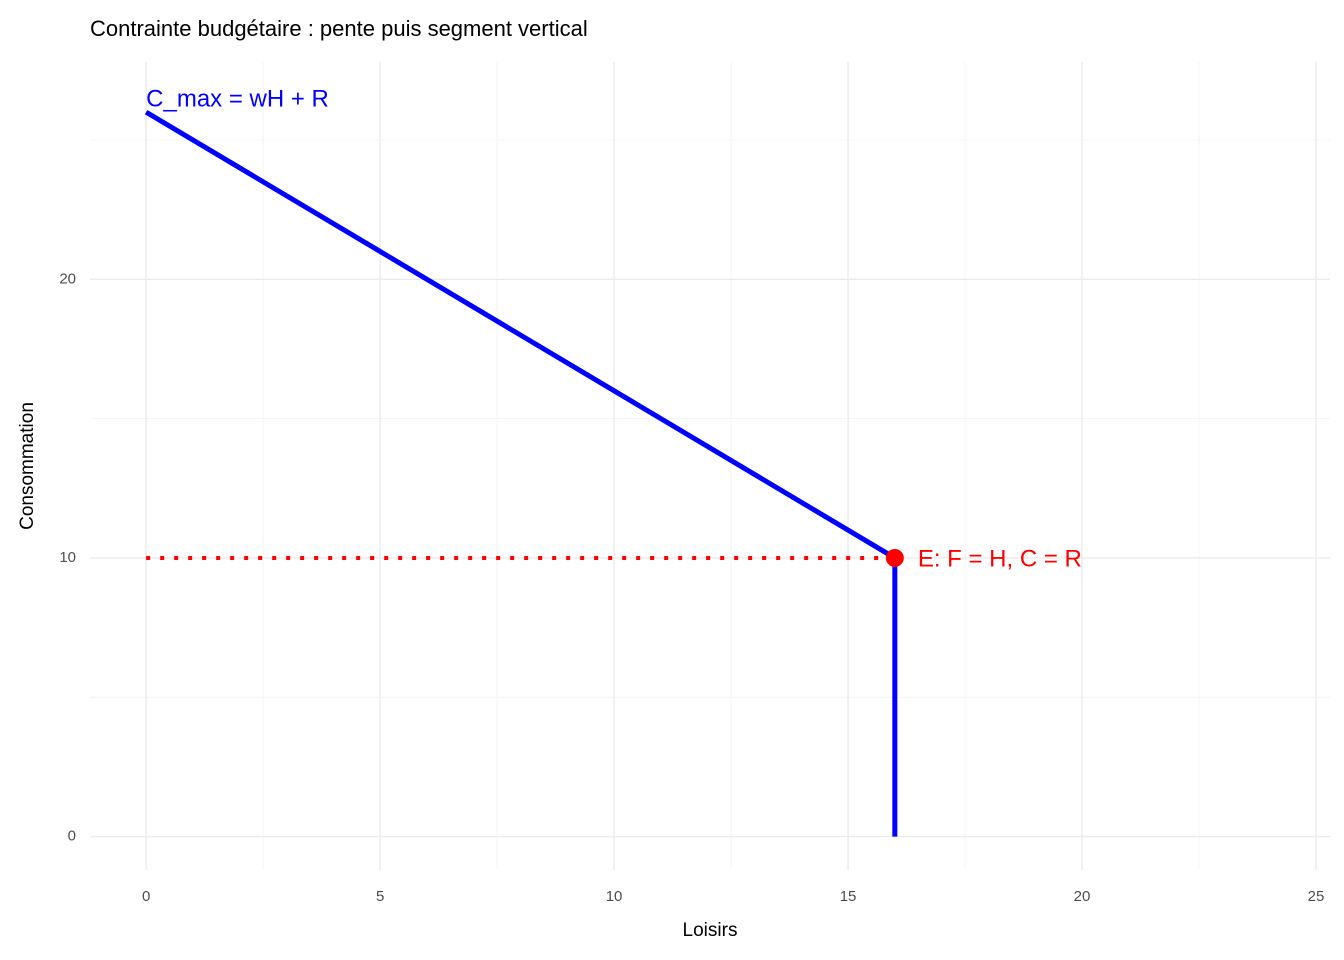  I want to click on x-tick-label: 20, so click(1082, 896).